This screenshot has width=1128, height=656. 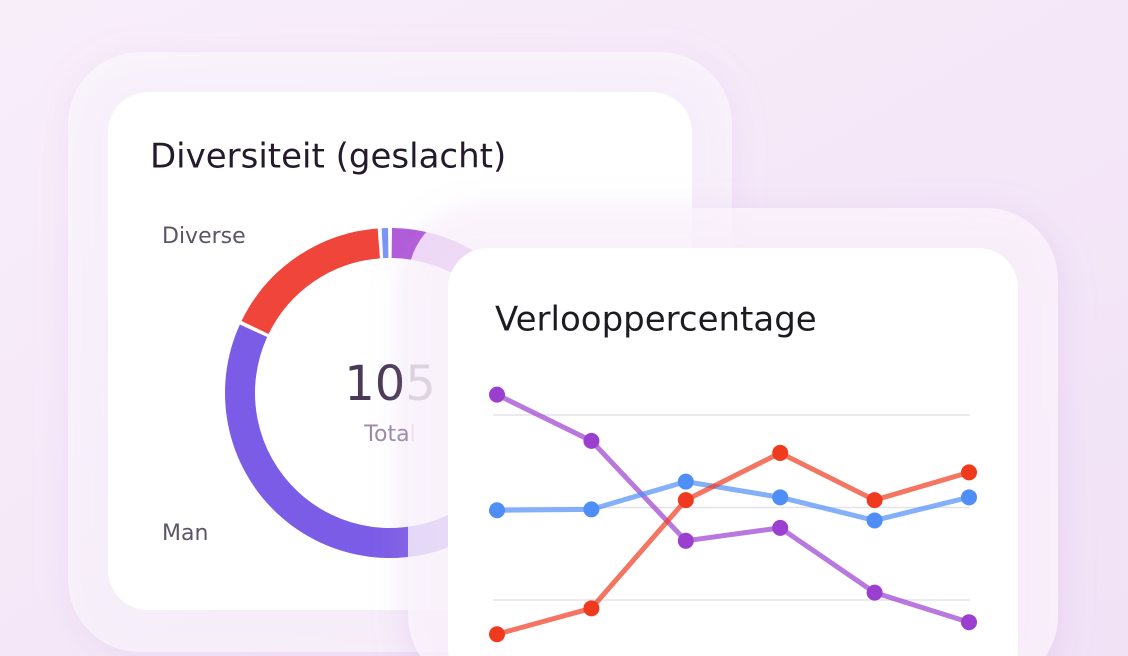 I want to click on segment-label: Diverse, so click(x=204, y=236).